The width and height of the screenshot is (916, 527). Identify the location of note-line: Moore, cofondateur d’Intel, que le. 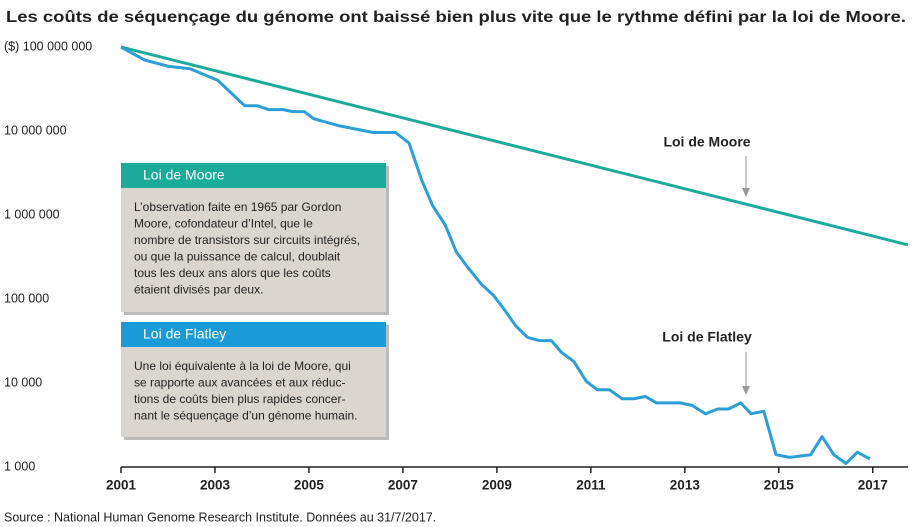
(223, 224).